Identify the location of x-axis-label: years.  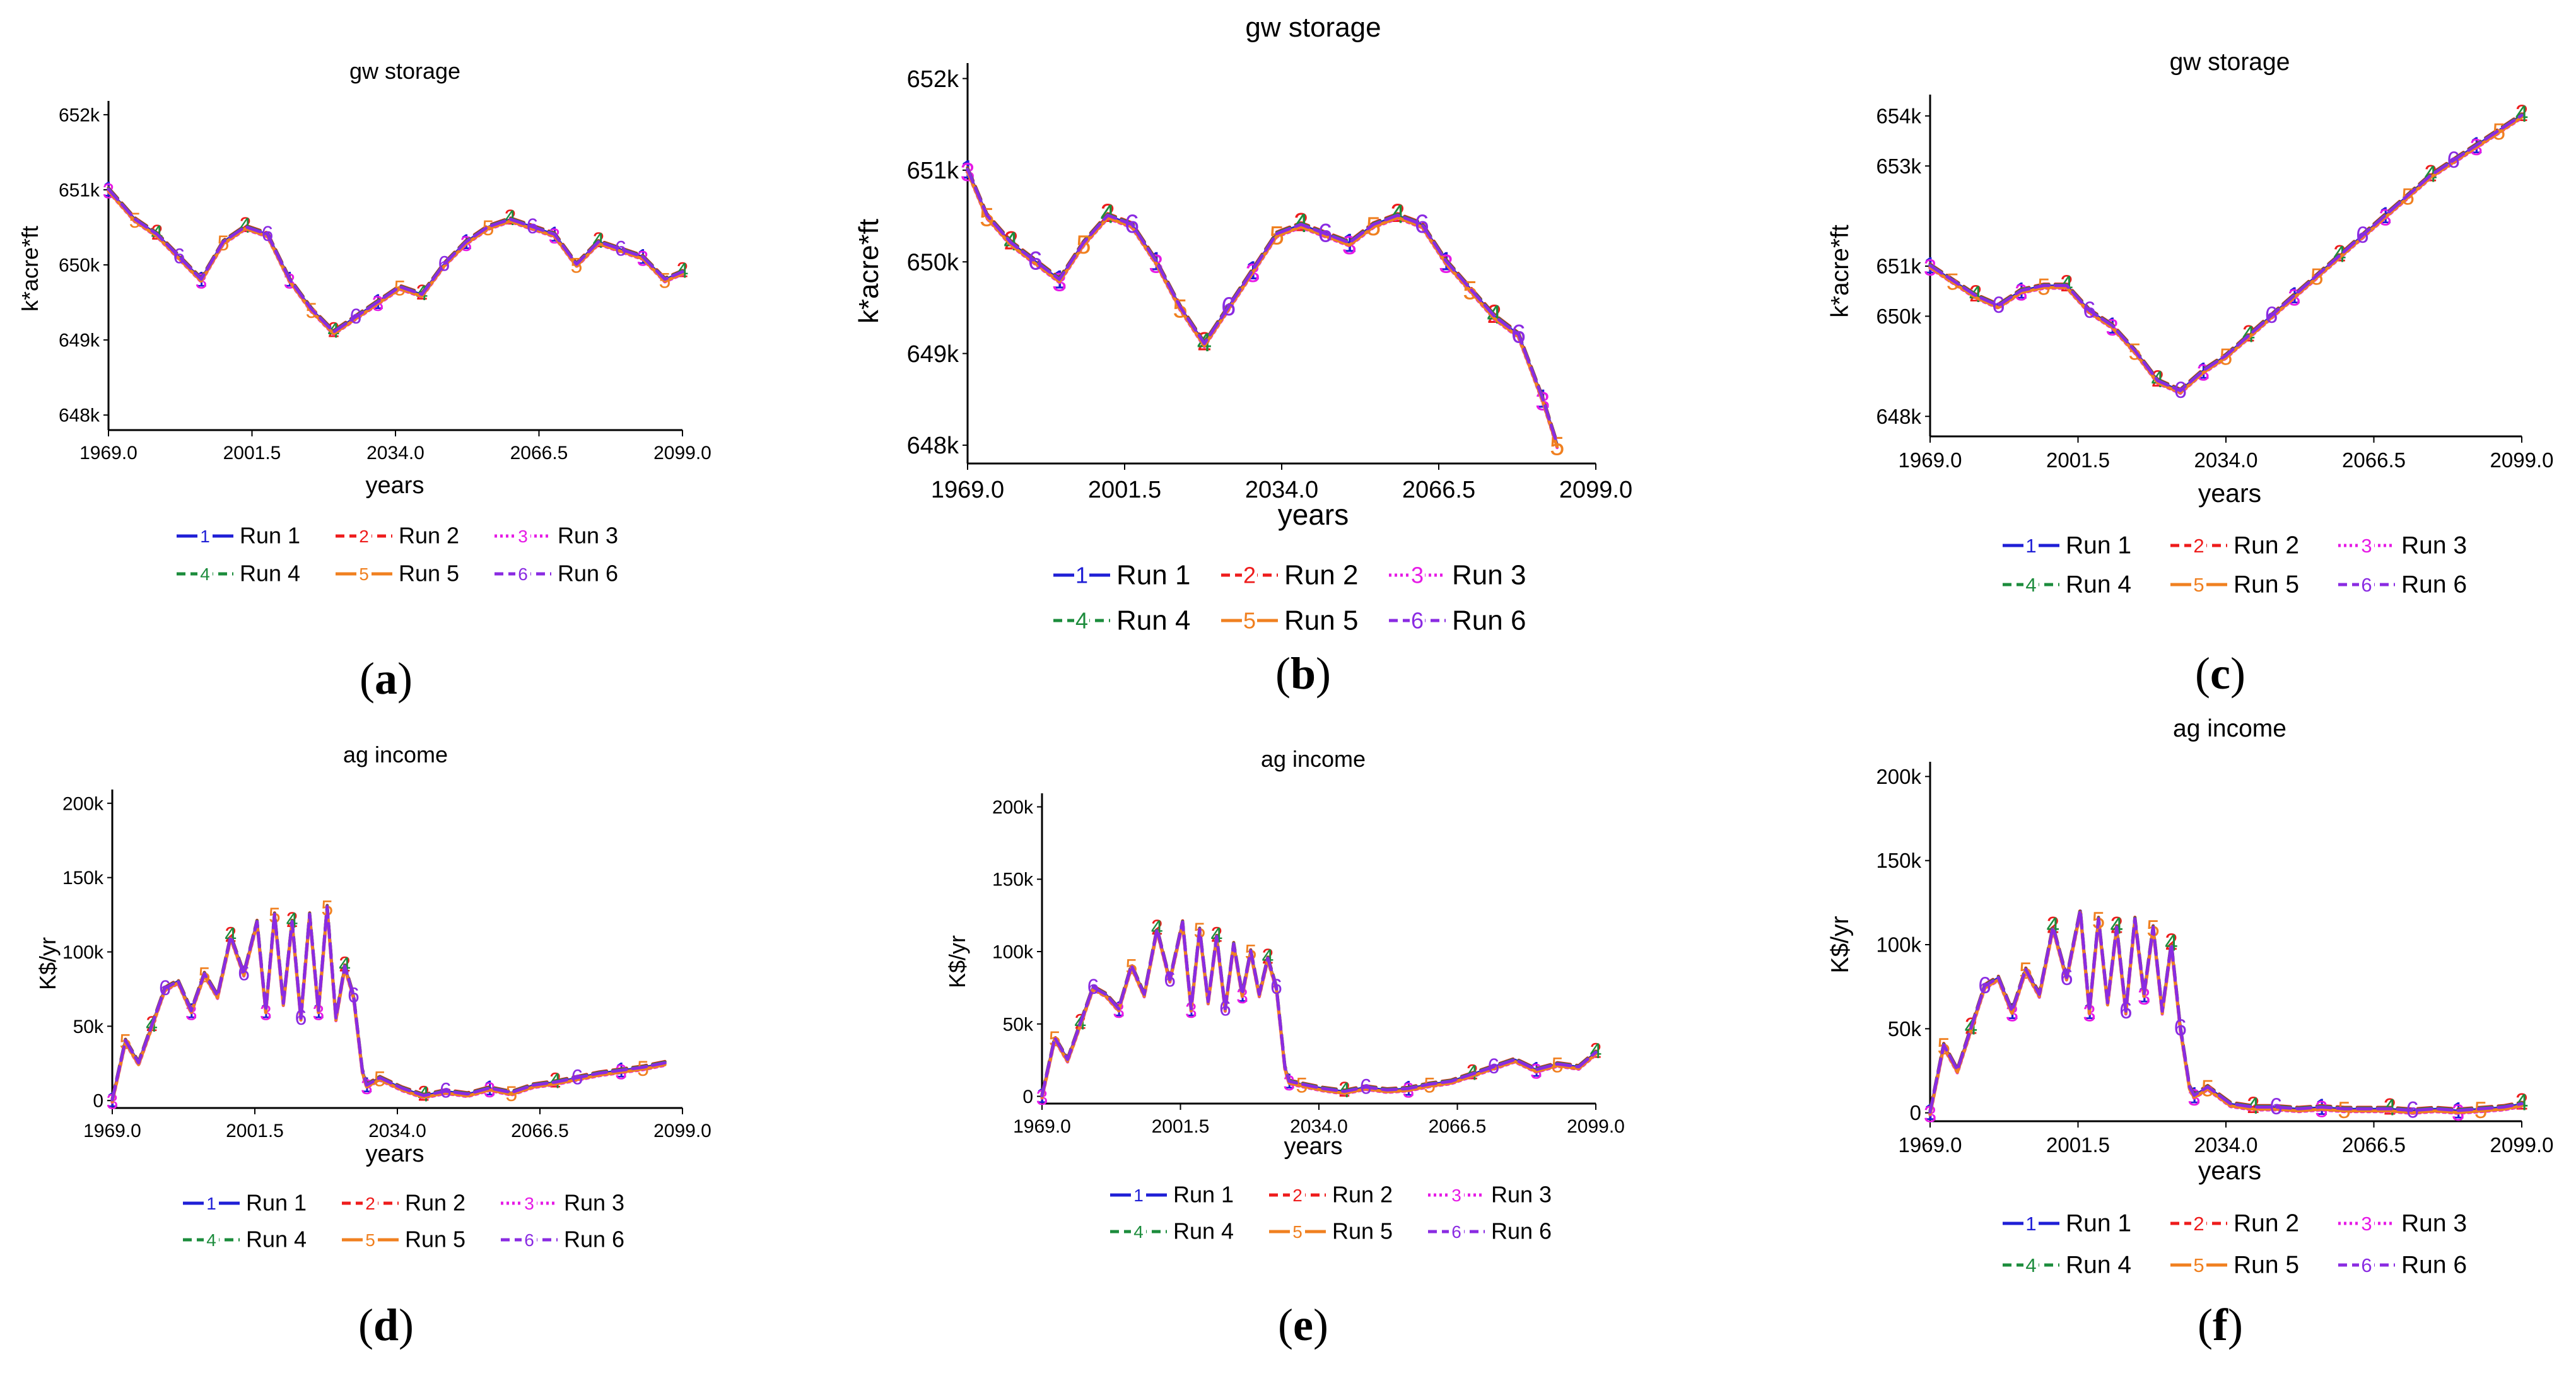
(395, 1154).